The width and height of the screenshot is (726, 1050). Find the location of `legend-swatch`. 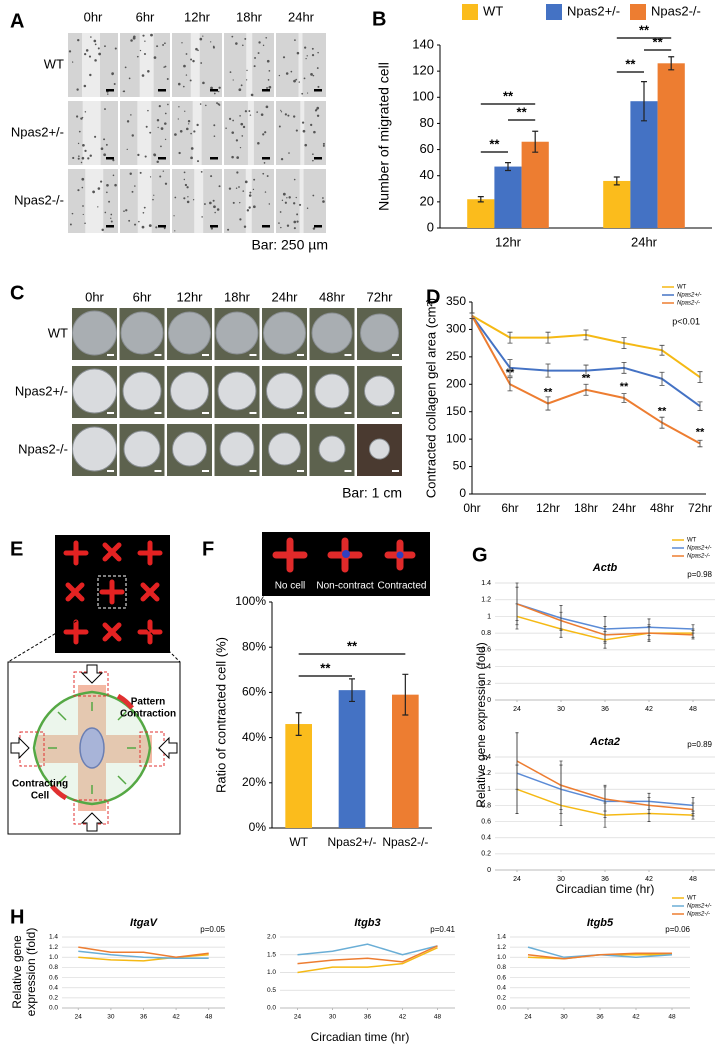

legend-swatch is located at coordinates (470, 12).